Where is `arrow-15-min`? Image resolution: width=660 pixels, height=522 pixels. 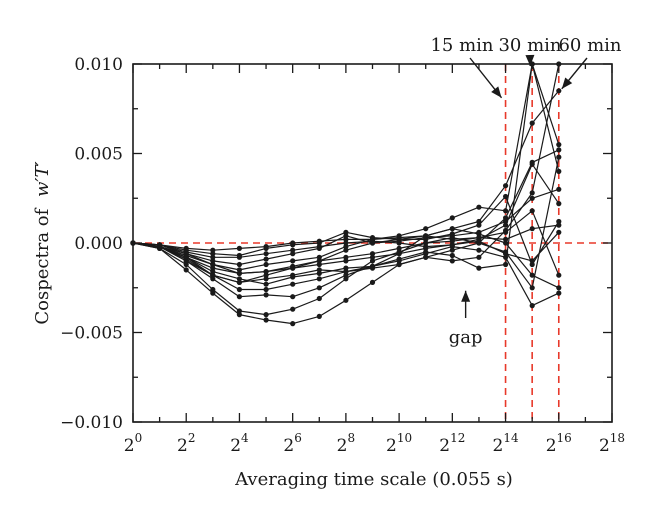 arrow-15-min is located at coordinates (486, 78).